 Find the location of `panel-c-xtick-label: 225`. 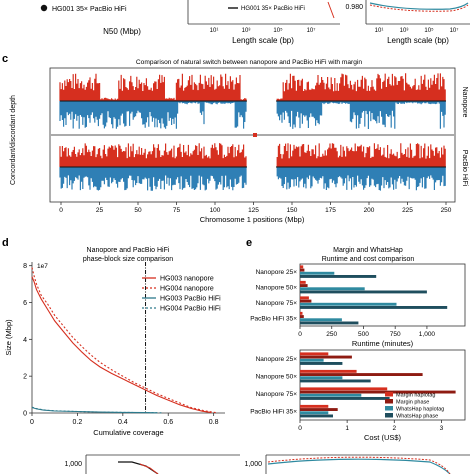

panel-c-xtick-label: 225 is located at coordinates (407, 210).